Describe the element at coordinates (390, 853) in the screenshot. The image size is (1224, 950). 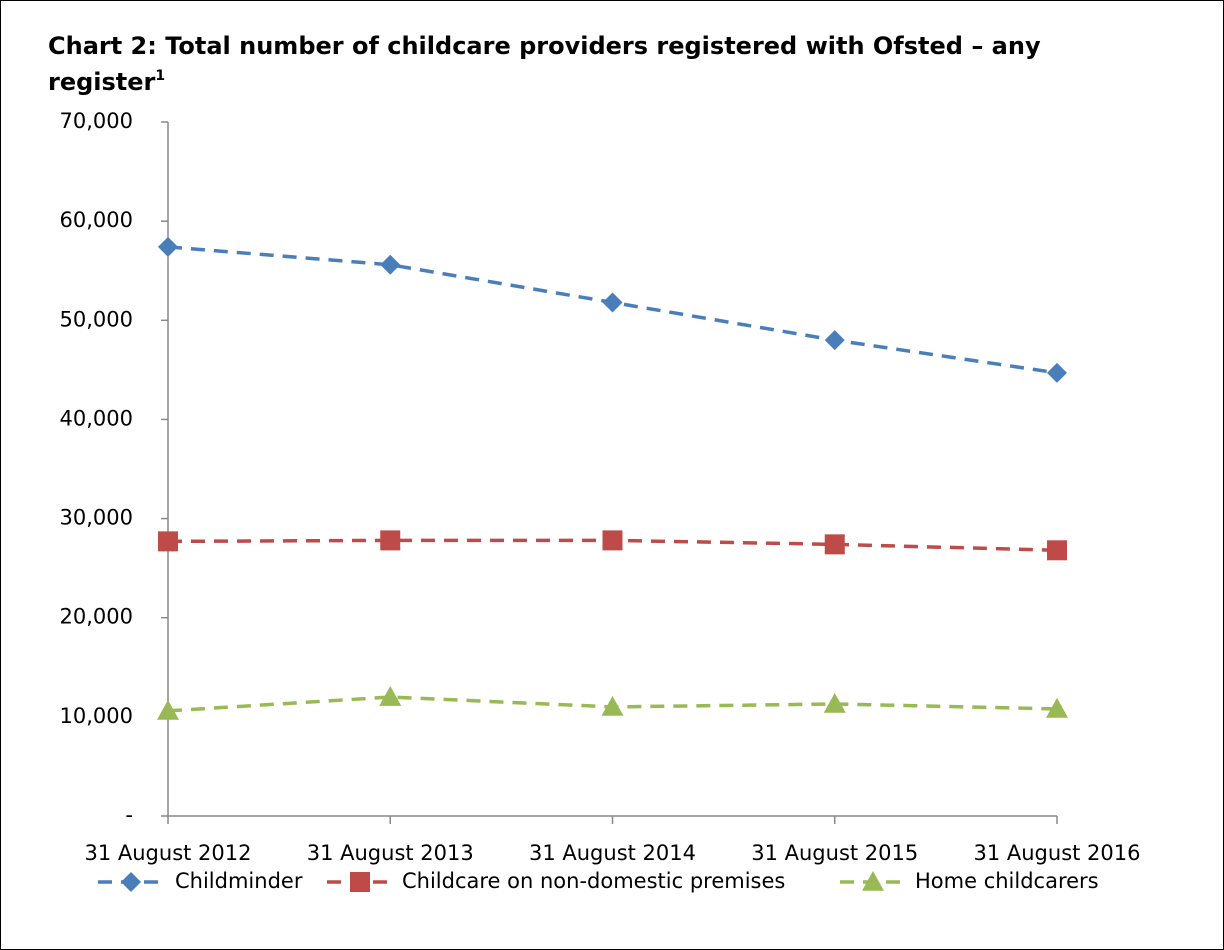
I see `x-tick-label: 31 August 2013` at that location.